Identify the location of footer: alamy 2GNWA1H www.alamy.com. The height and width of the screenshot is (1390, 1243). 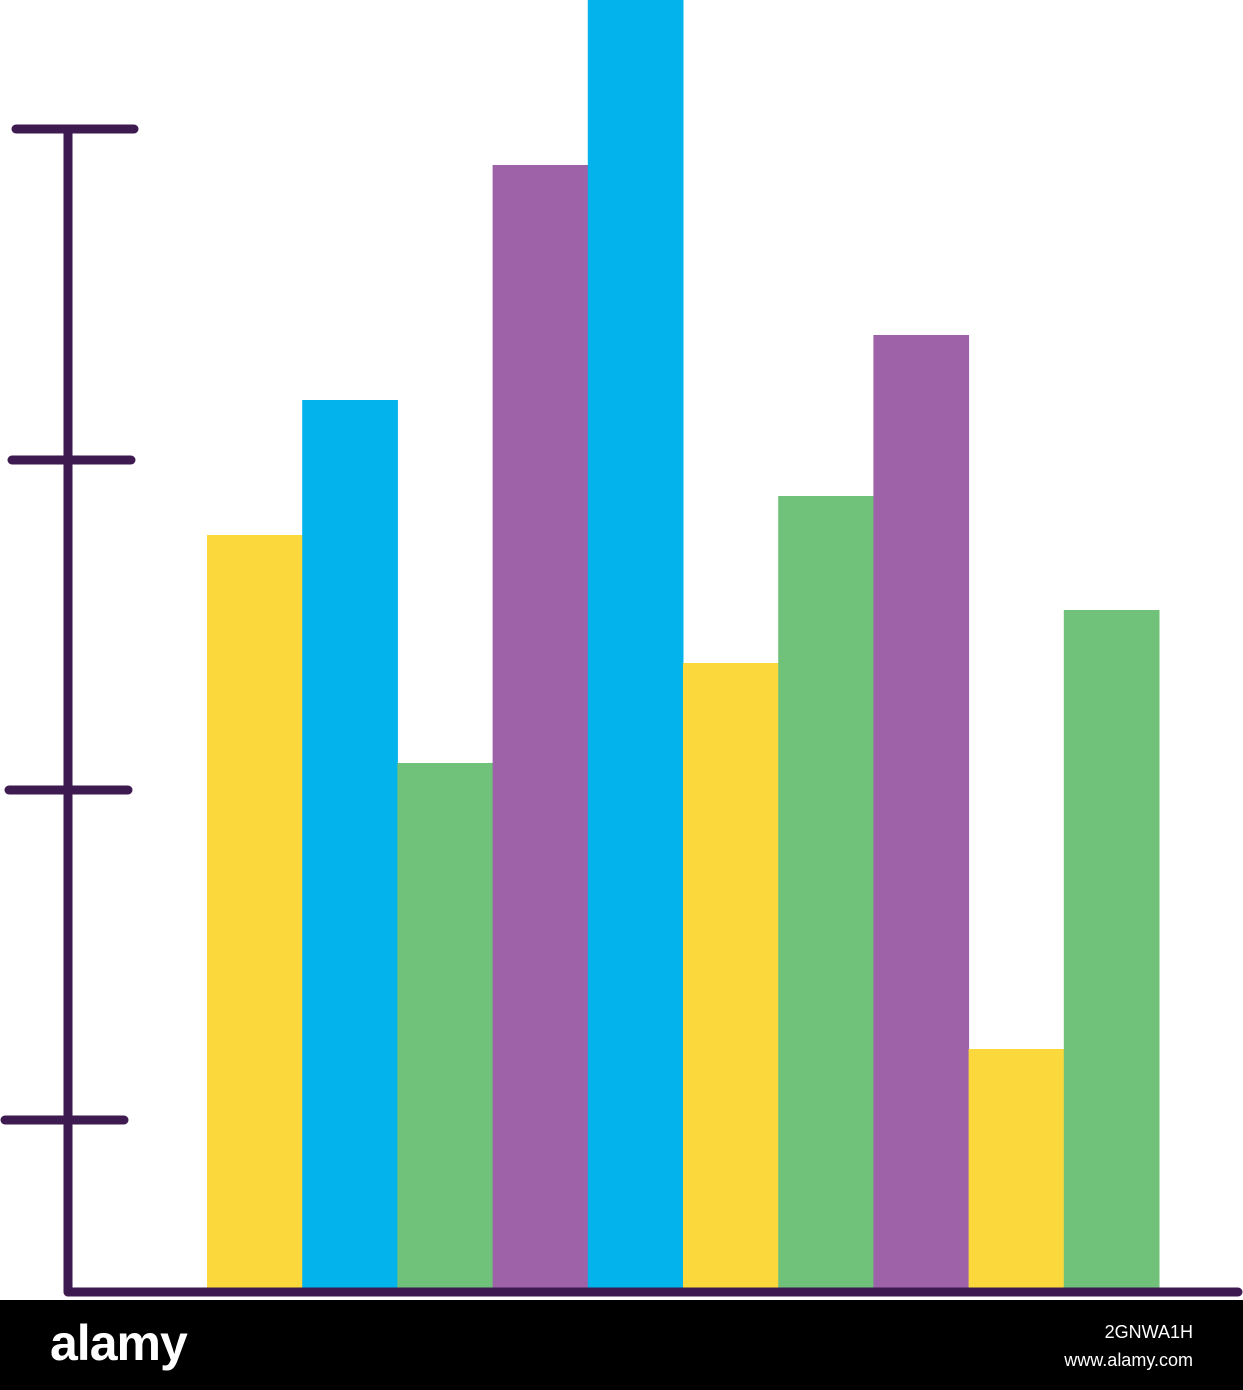
(621, 1345).